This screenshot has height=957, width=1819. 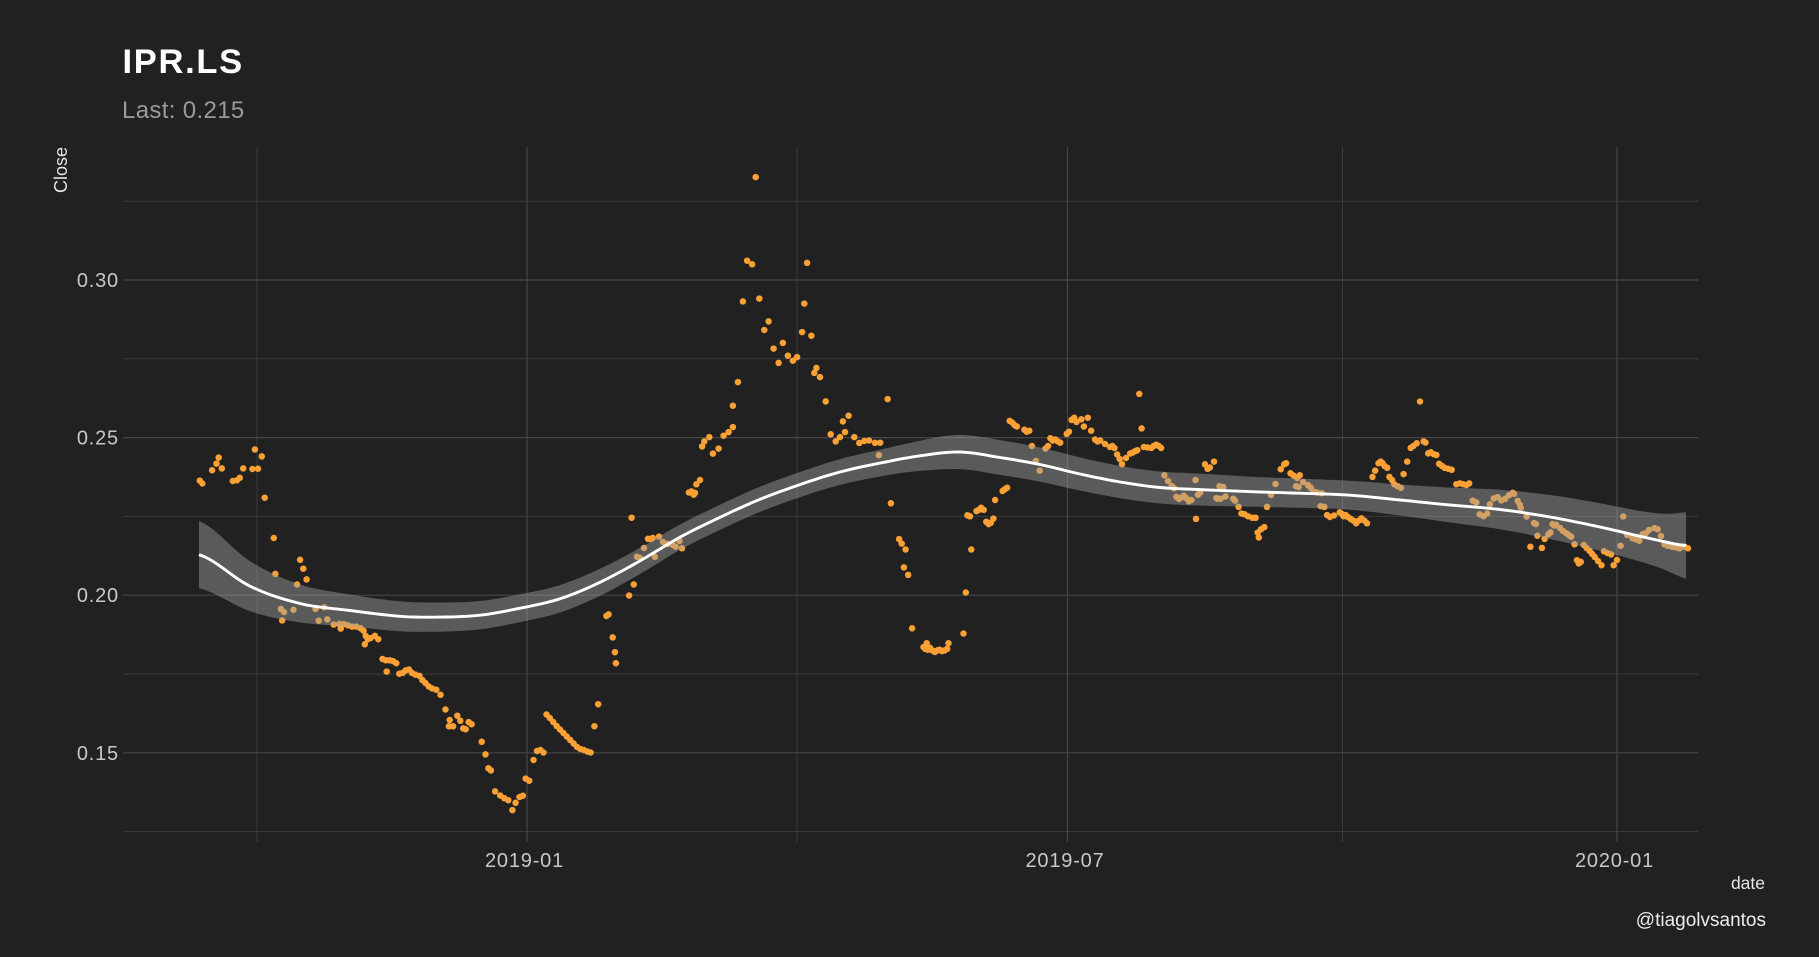 What do you see at coordinates (61, 170) in the screenshot?
I see `svg-text: Close` at bounding box center [61, 170].